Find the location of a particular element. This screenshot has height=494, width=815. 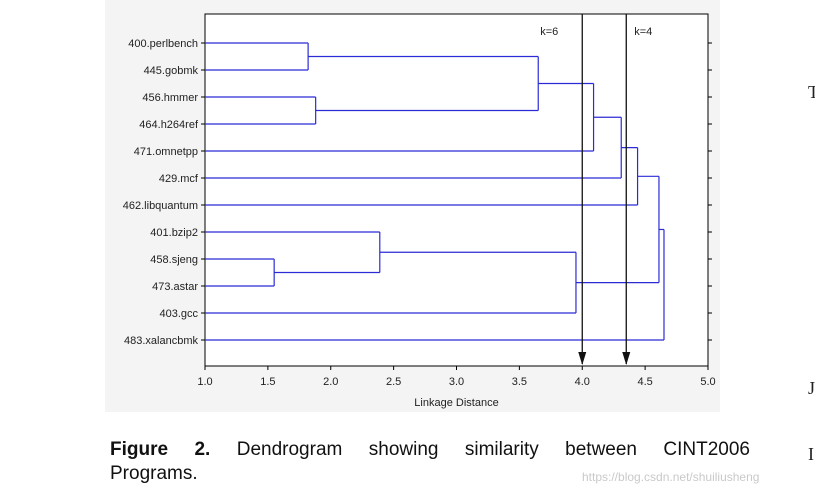

figure-label: Figure 2. is located at coordinates (160, 449).